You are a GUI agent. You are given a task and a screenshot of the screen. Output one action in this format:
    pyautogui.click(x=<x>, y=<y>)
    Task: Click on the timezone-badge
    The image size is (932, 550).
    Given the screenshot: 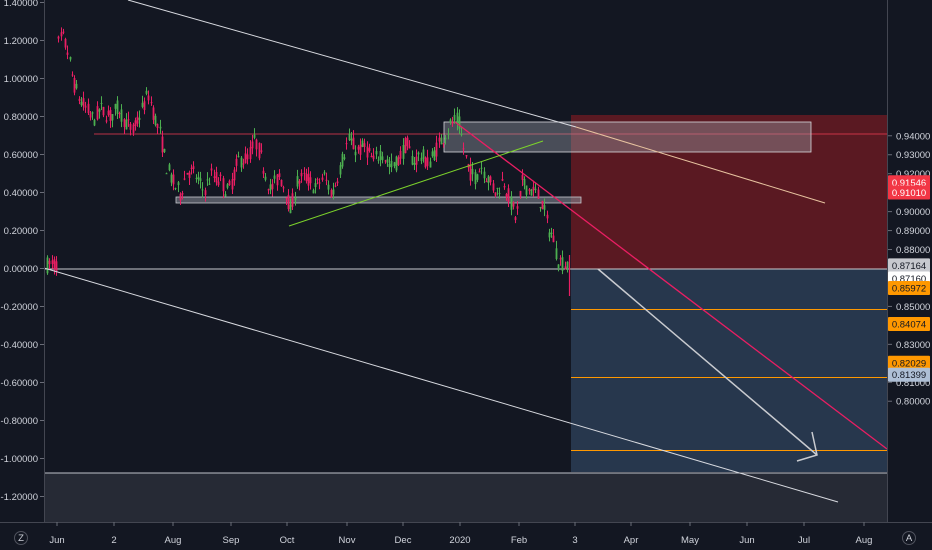 What is the action you would take?
    pyautogui.click(x=21, y=538)
    